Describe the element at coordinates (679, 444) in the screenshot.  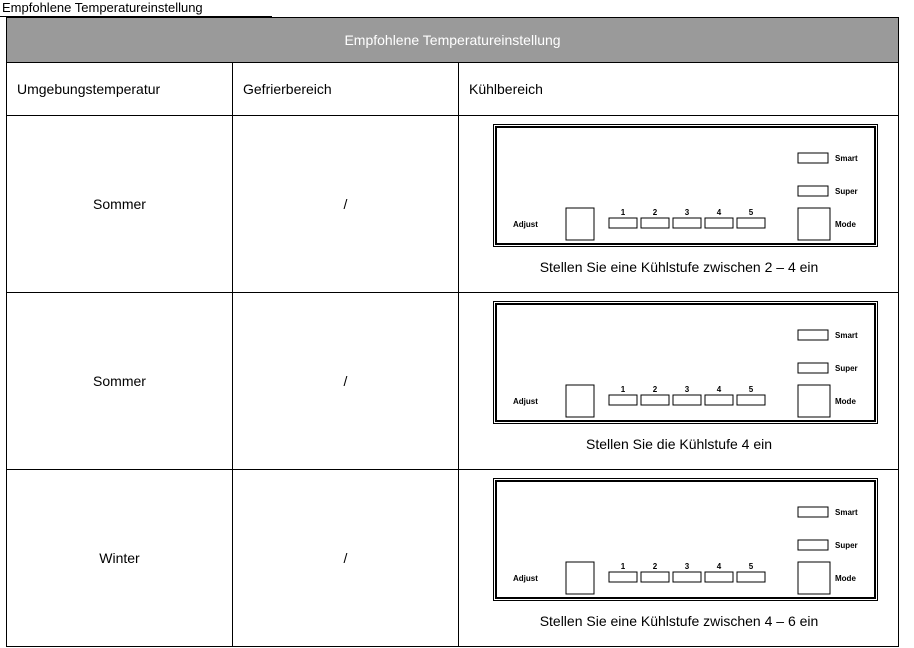
I see `setting-text: Stellen Sie die Kühlstufe 4 ein` at that location.